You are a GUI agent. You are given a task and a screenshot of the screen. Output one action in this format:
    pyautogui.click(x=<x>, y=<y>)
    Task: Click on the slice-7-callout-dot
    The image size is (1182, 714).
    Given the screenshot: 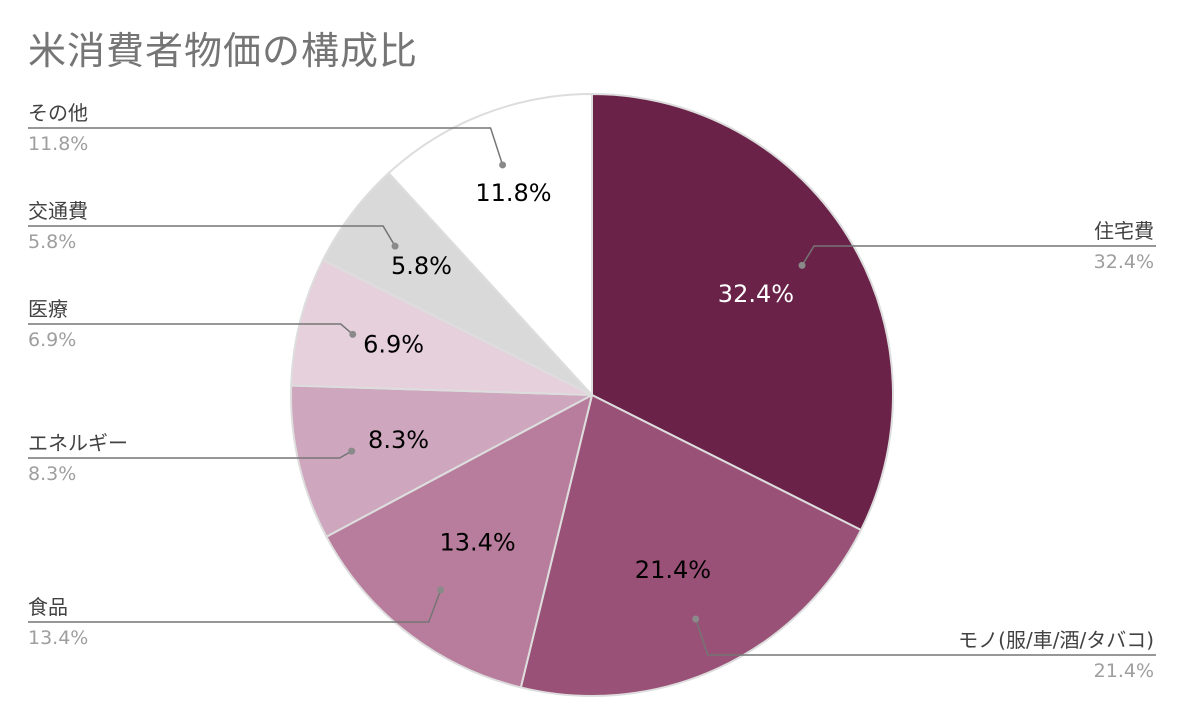 What is the action you would take?
    pyautogui.click(x=503, y=165)
    